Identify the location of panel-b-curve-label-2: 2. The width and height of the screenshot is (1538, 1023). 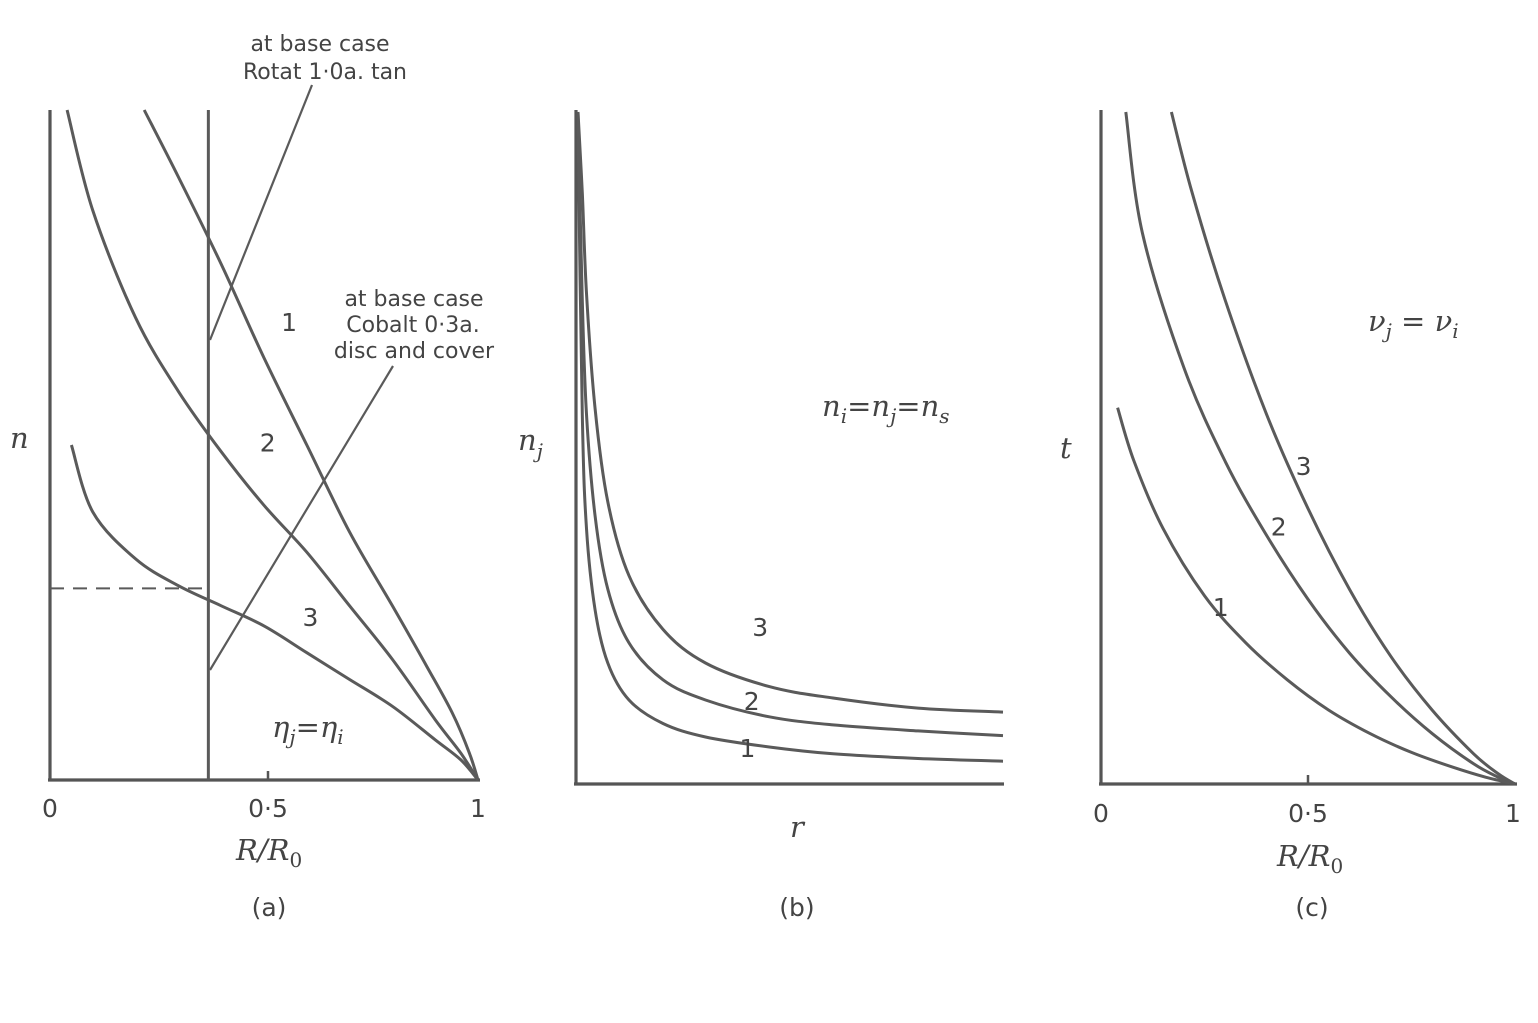
(752, 701).